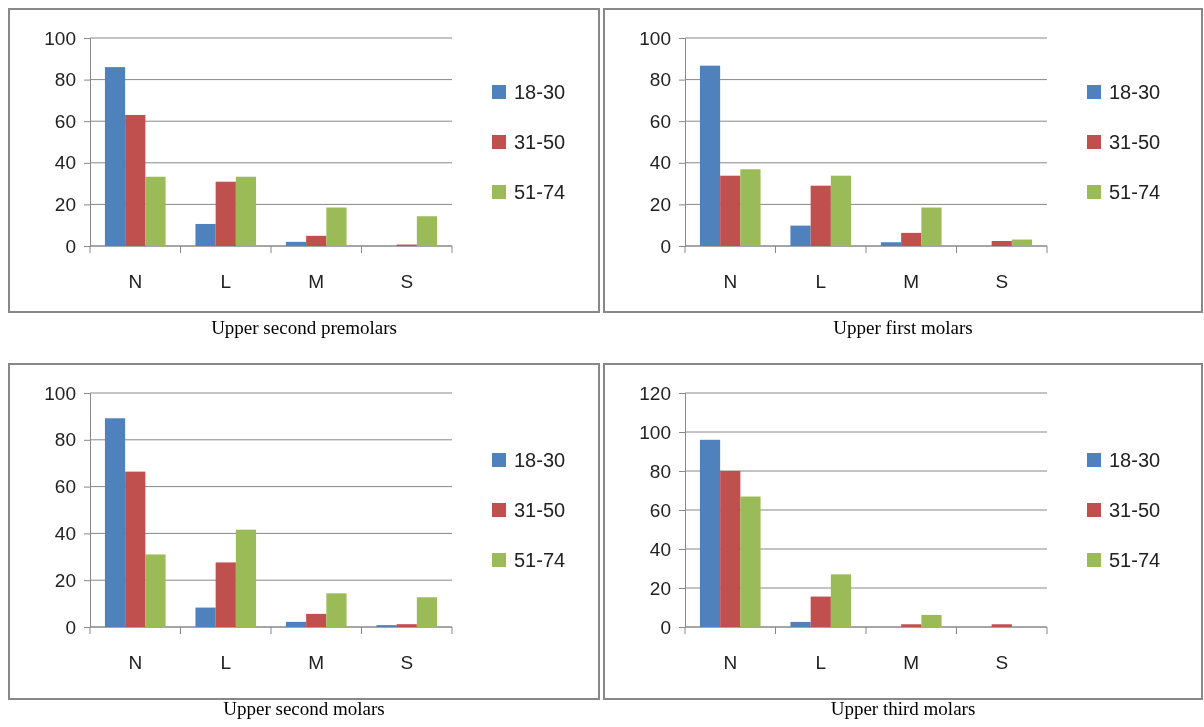 The width and height of the screenshot is (1204, 727). What do you see at coordinates (903, 328) in the screenshot?
I see `text: Upper first molars` at bounding box center [903, 328].